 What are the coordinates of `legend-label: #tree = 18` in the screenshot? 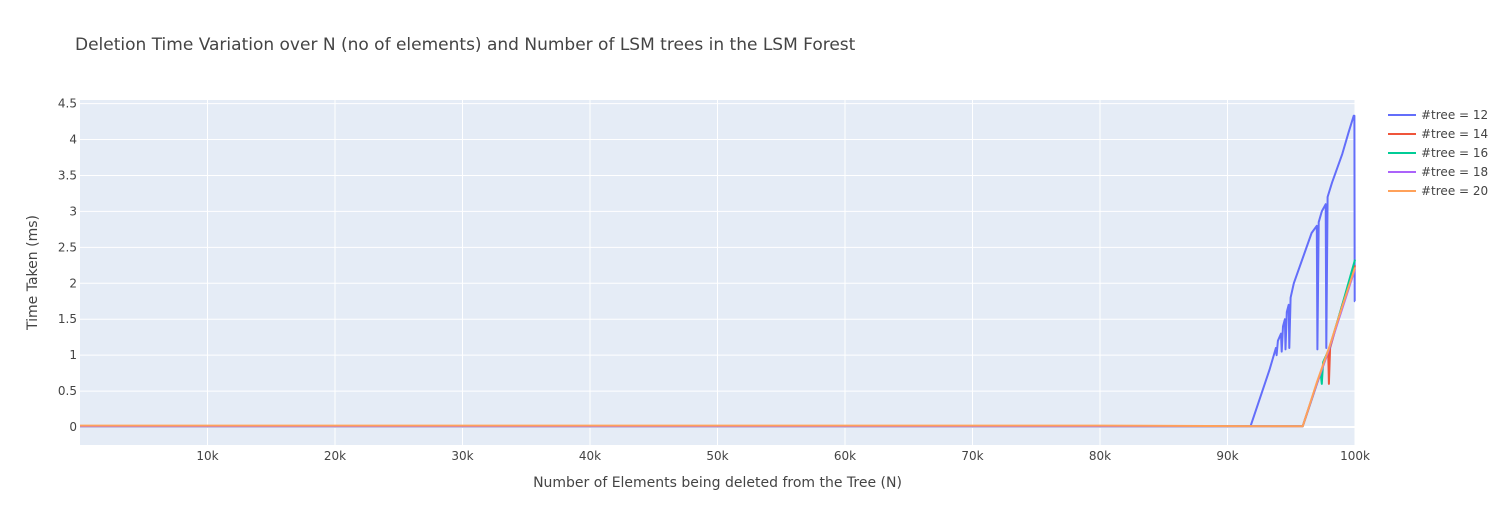 It's located at (1454, 172).